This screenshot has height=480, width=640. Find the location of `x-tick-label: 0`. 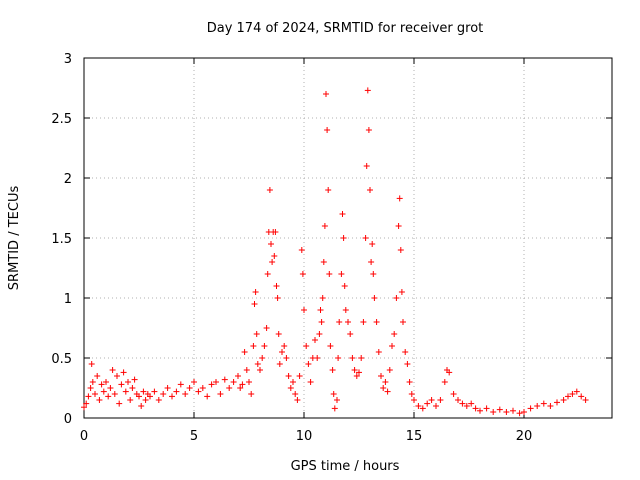

x-tick-label: 0 is located at coordinates (84, 436).